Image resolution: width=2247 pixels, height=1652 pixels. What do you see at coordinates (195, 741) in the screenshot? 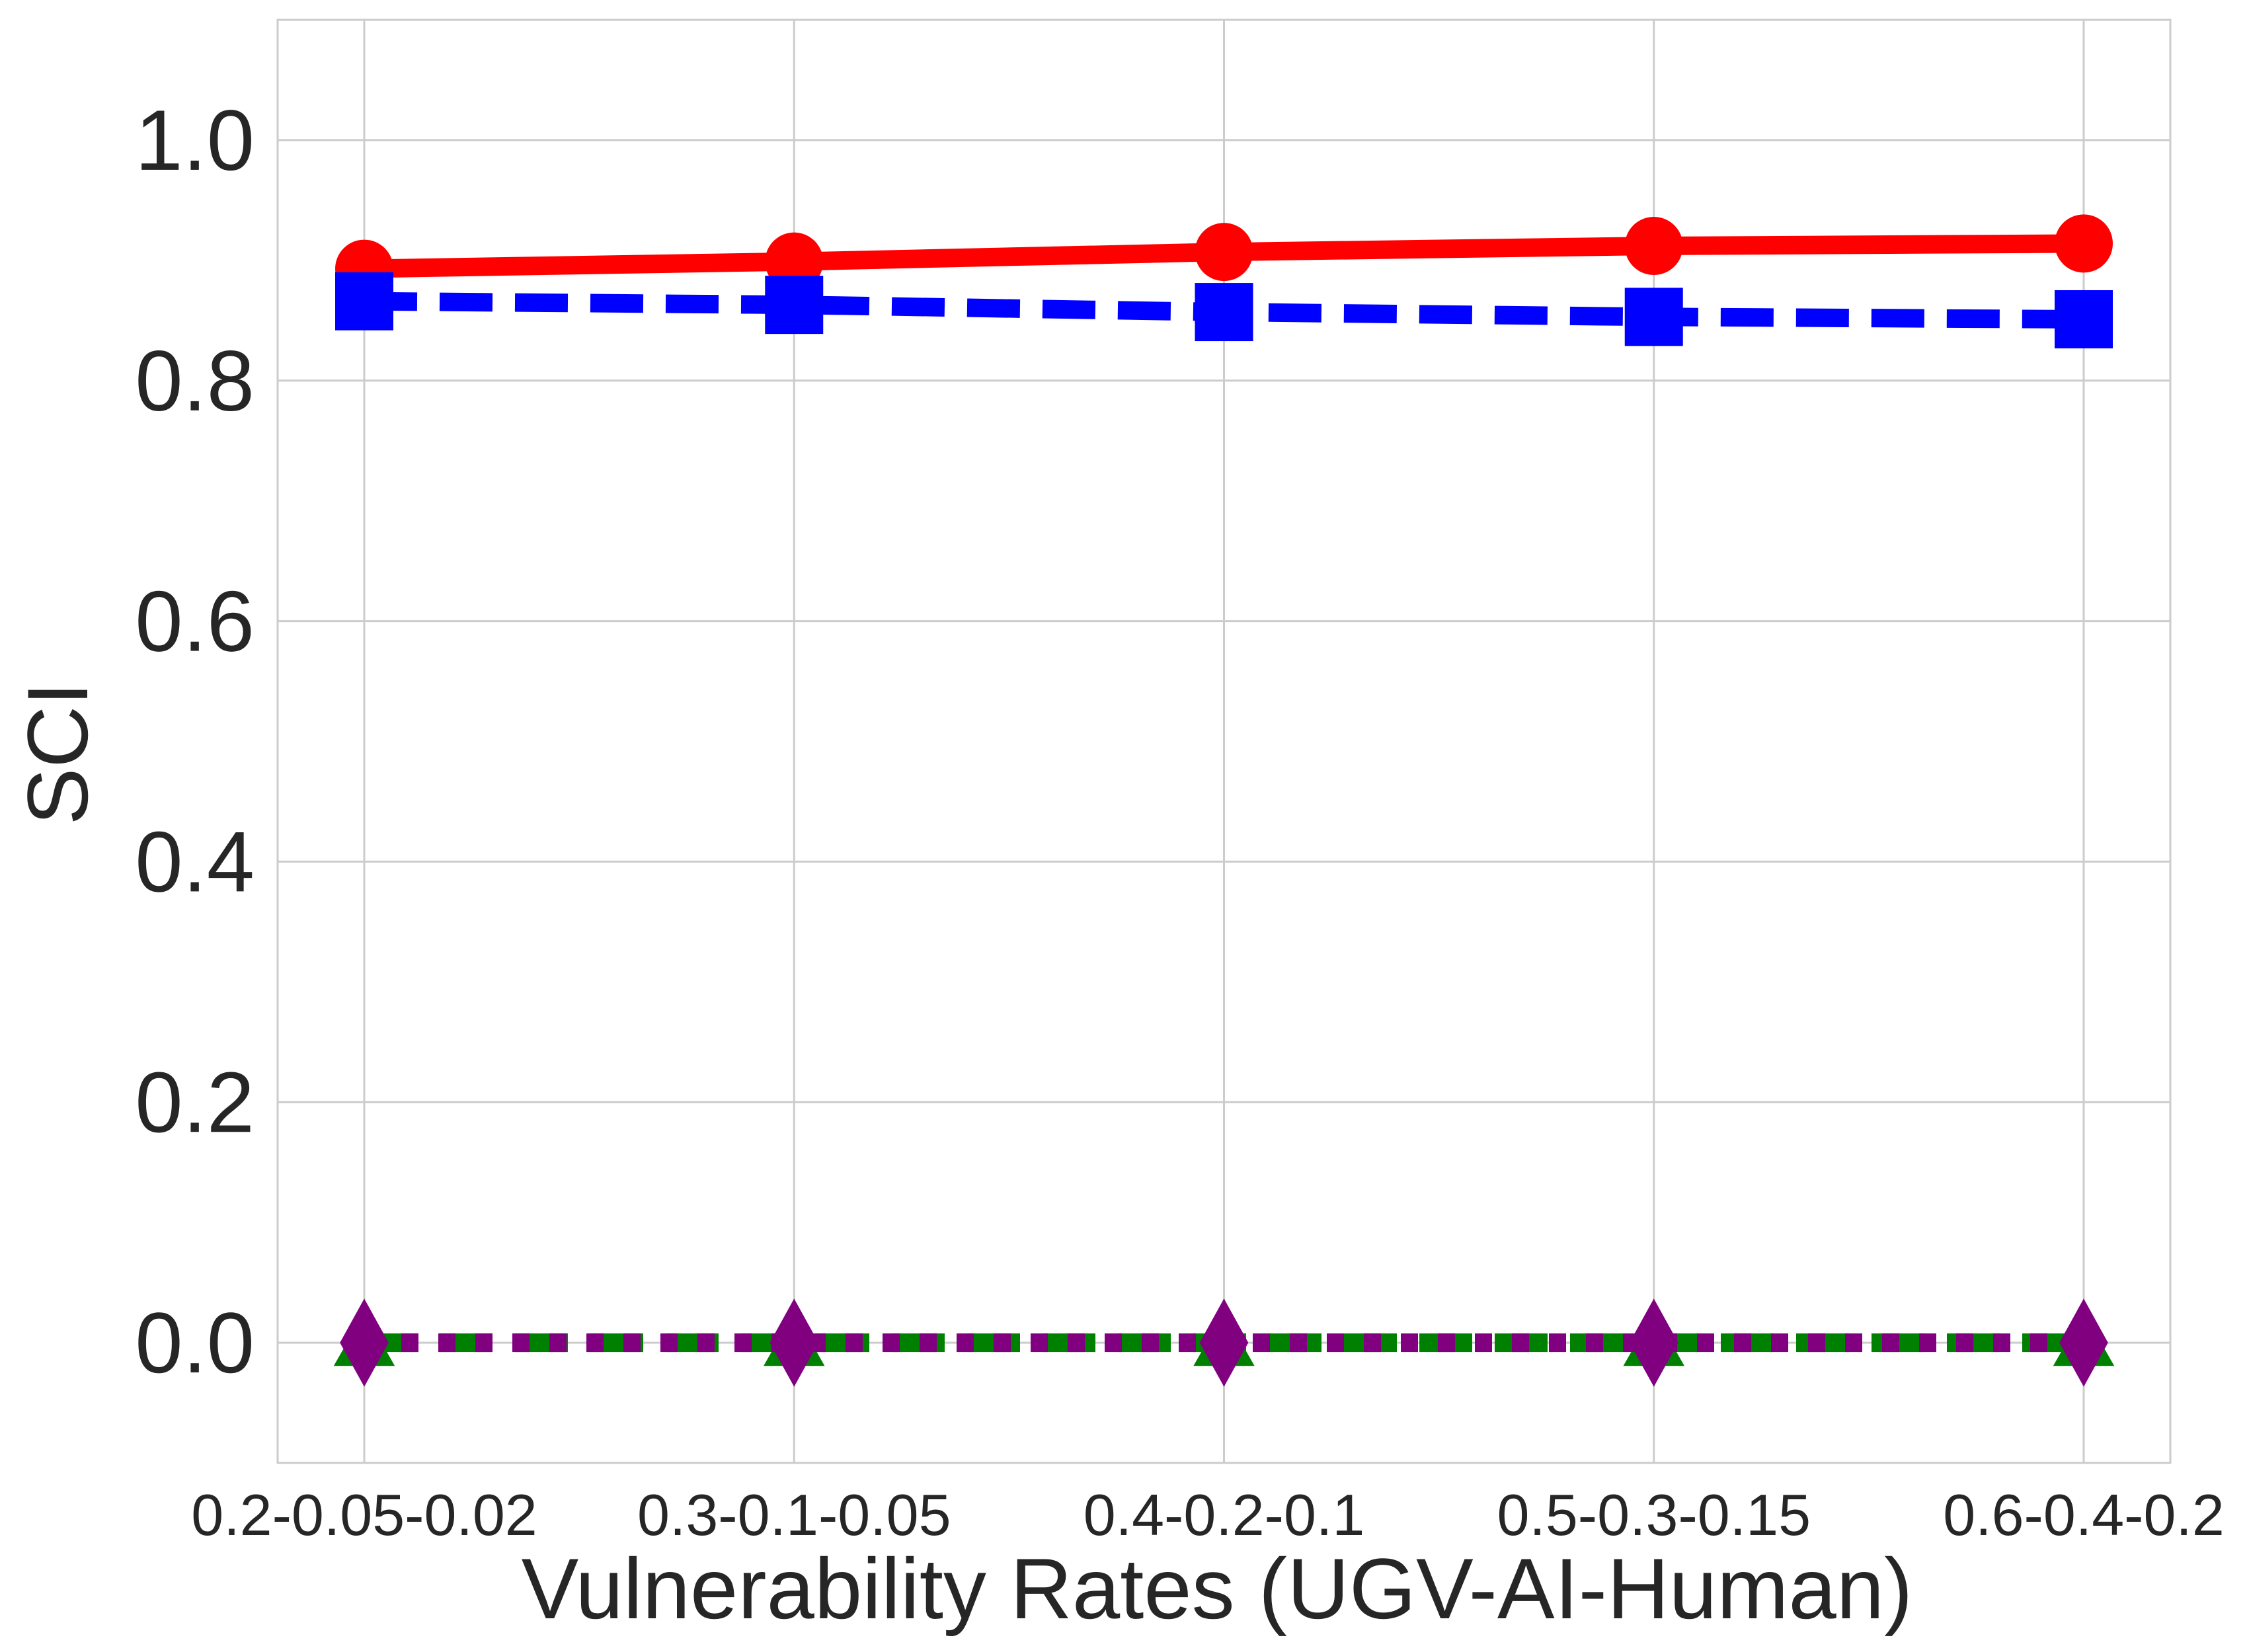
I see `y-tick-labels: 0.0 0.2 0.4 0.6 0.8 1.0` at bounding box center [195, 741].